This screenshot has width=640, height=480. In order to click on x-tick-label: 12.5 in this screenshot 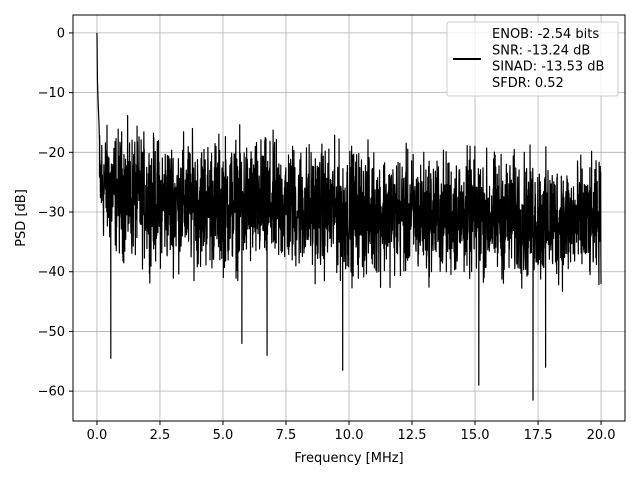, I will do `click(412, 435)`.